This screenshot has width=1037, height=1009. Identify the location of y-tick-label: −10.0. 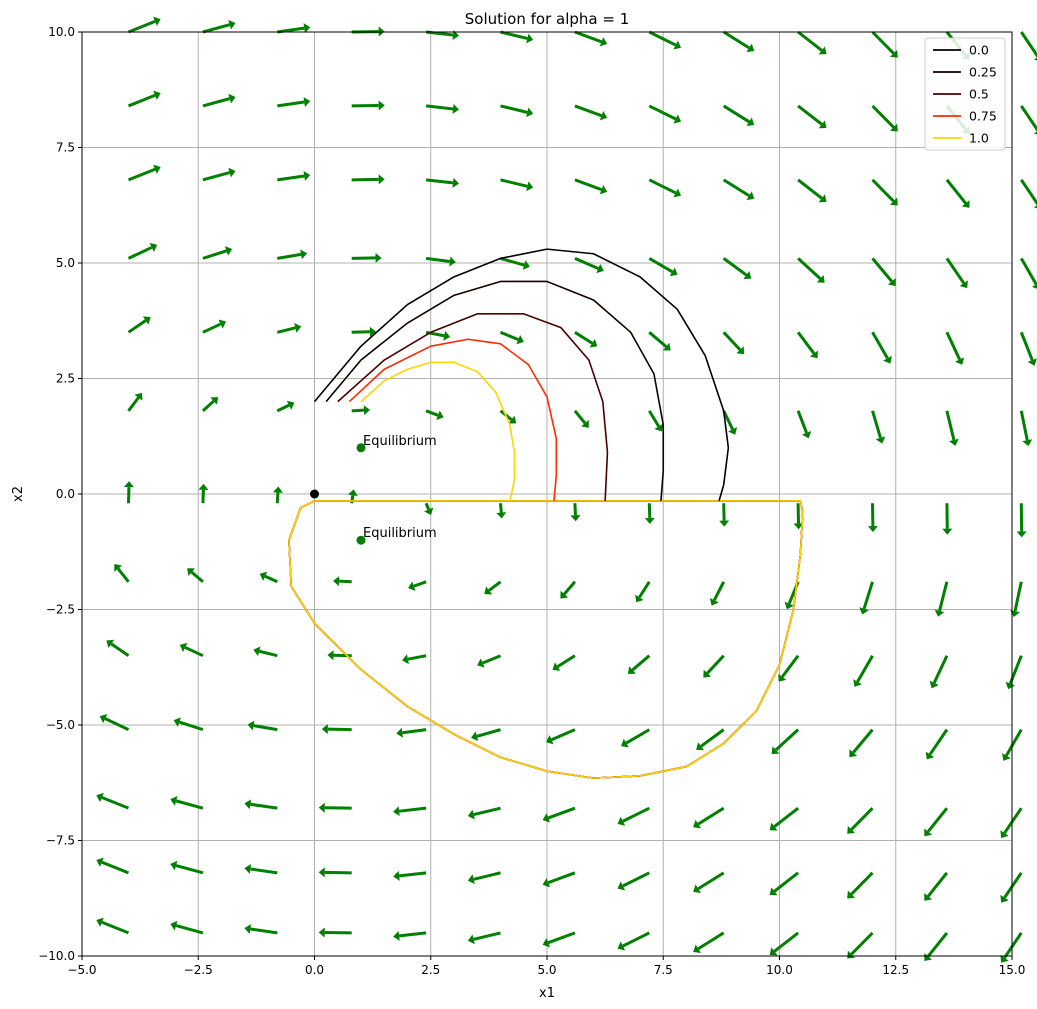
(56, 956).